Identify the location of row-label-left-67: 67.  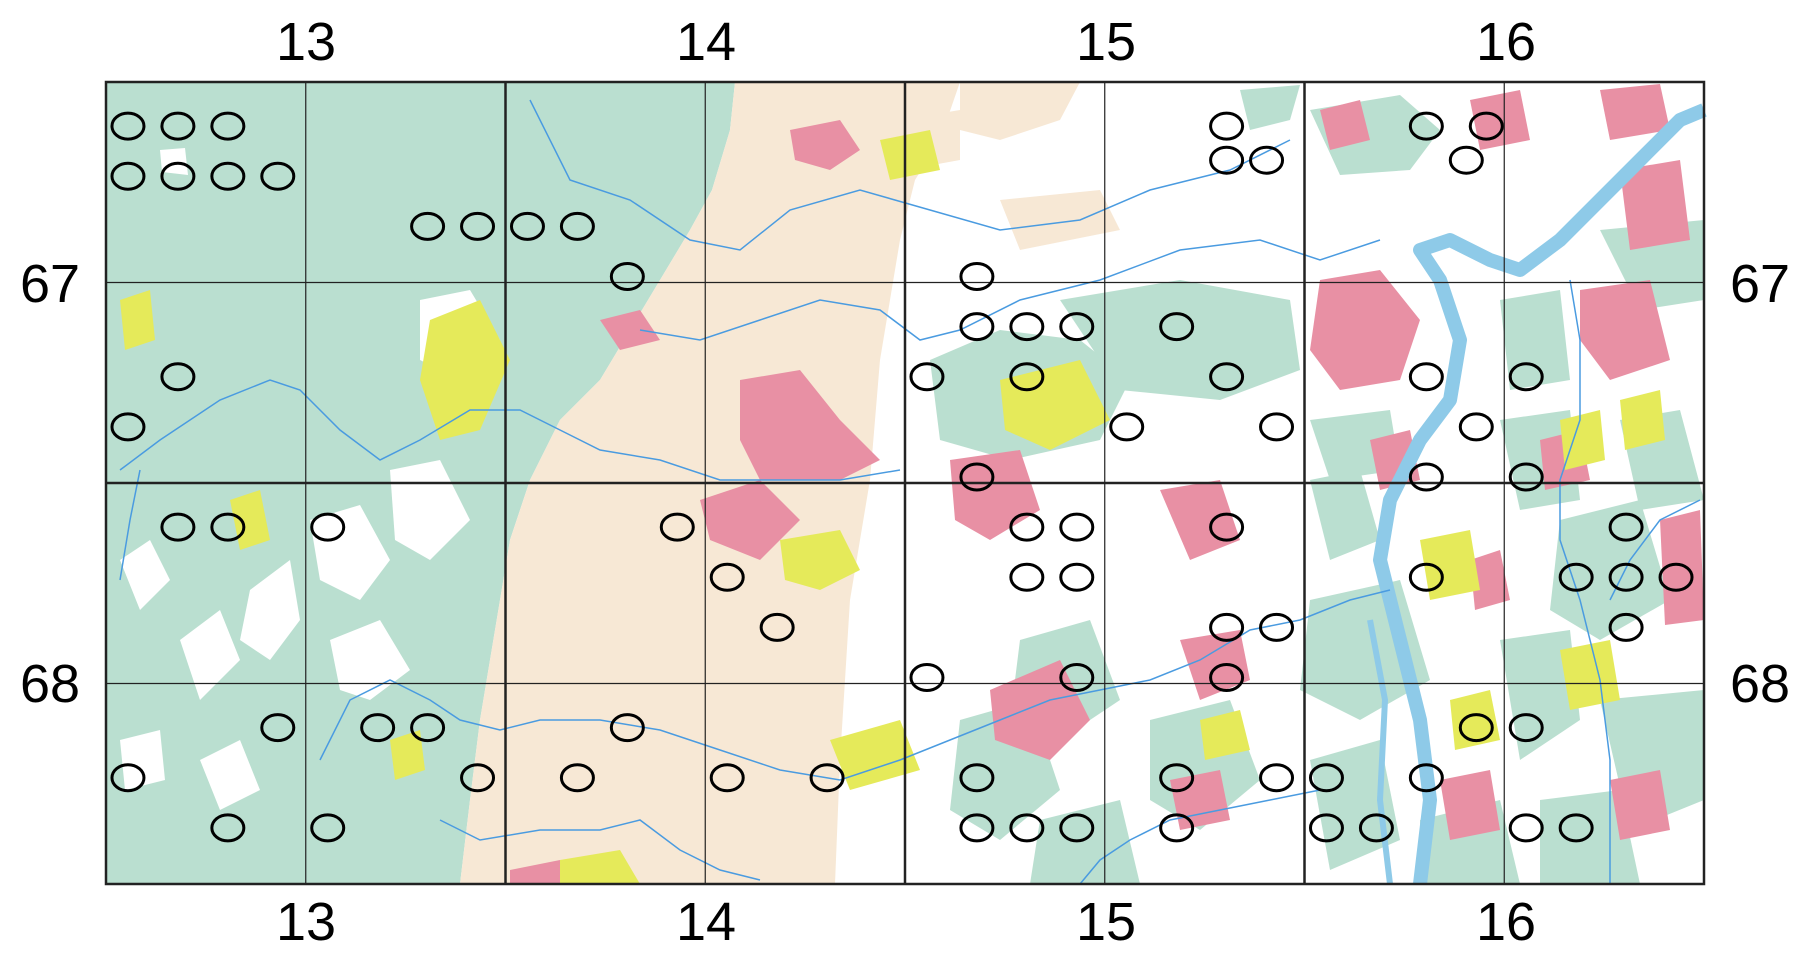
(50, 284).